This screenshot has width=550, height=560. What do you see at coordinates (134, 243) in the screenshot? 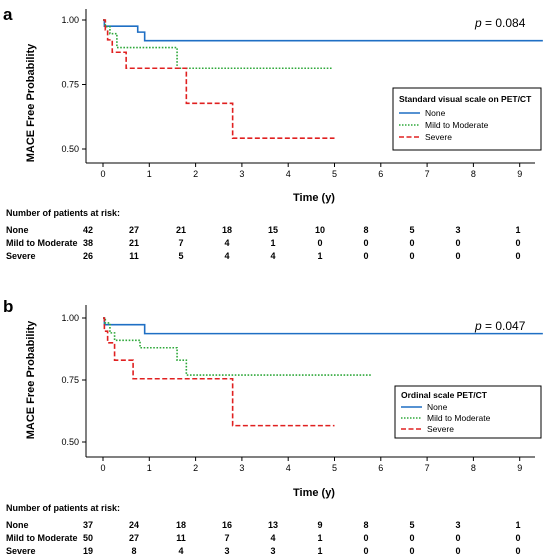
I see `risk-cell: 21` at bounding box center [134, 243].